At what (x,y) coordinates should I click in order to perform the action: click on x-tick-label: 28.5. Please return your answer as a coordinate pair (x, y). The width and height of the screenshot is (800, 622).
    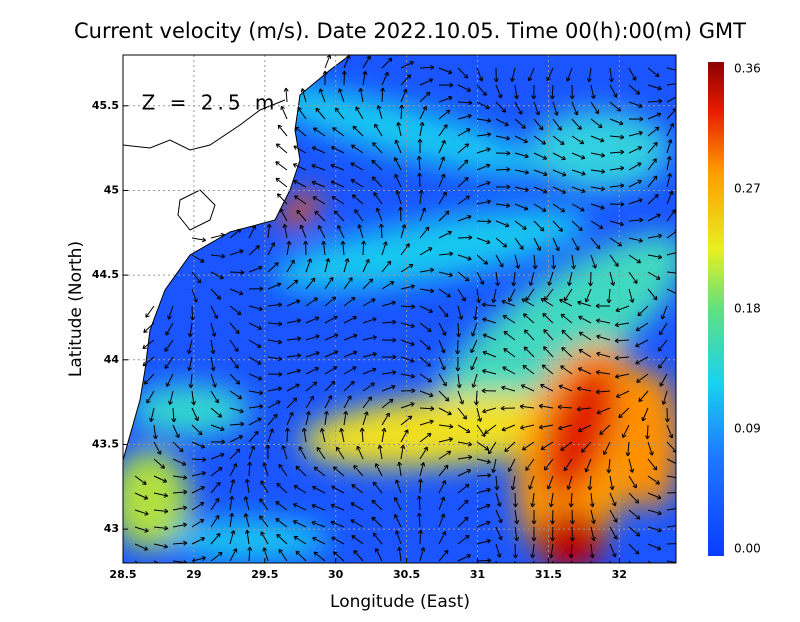
    Looking at the image, I should click on (122, 574).